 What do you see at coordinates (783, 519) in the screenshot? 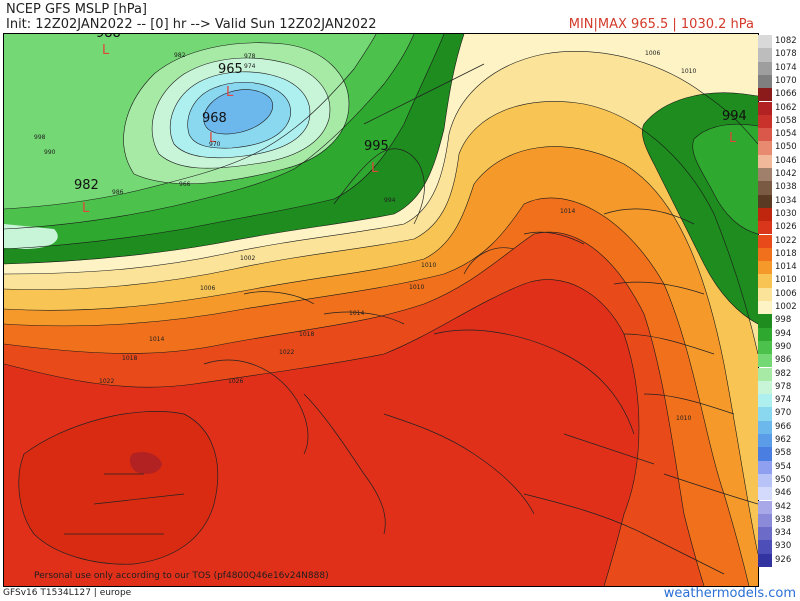
I see `legend-label: 938` at bounding box center [783, 519].